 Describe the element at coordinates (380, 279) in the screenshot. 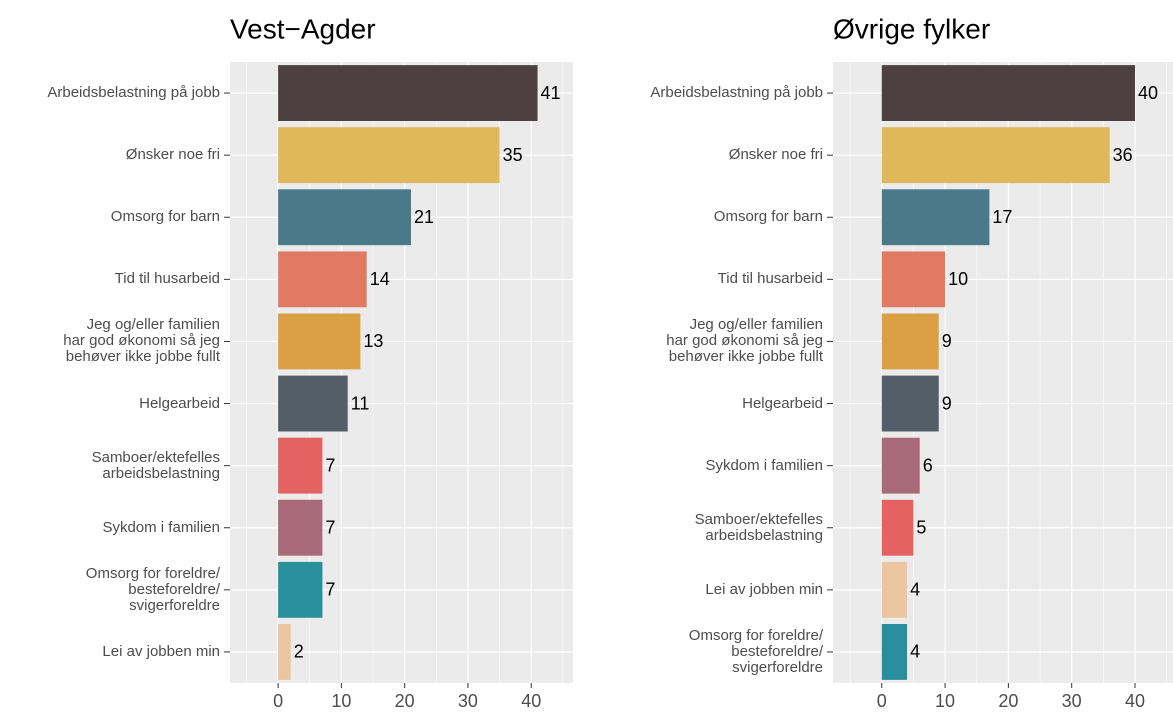

I see `value-label: 14` at that location.